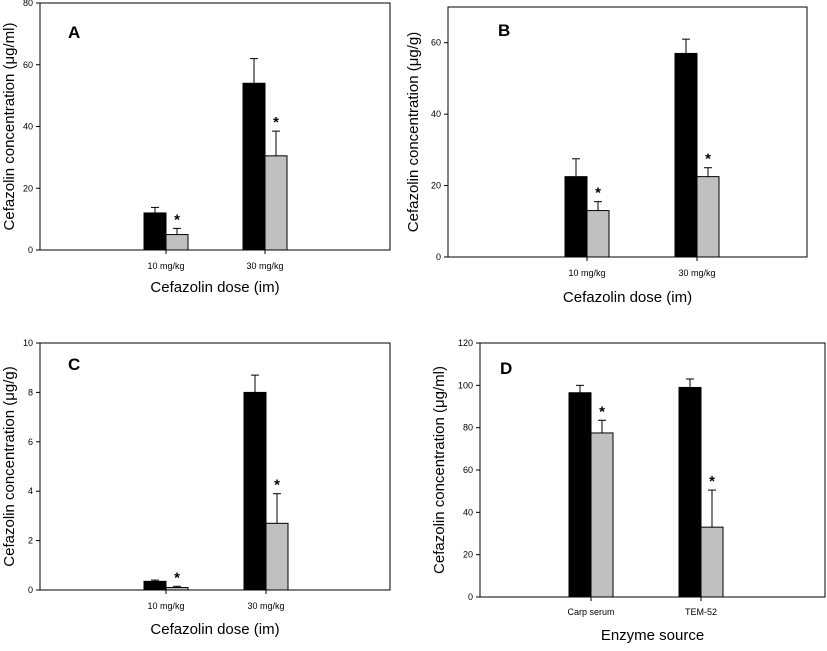 The width and height of the screenshot is (827, 651). Describe the element at coordinates (504, 30) in the screenshot. I see `panel-letter: B` at that location.